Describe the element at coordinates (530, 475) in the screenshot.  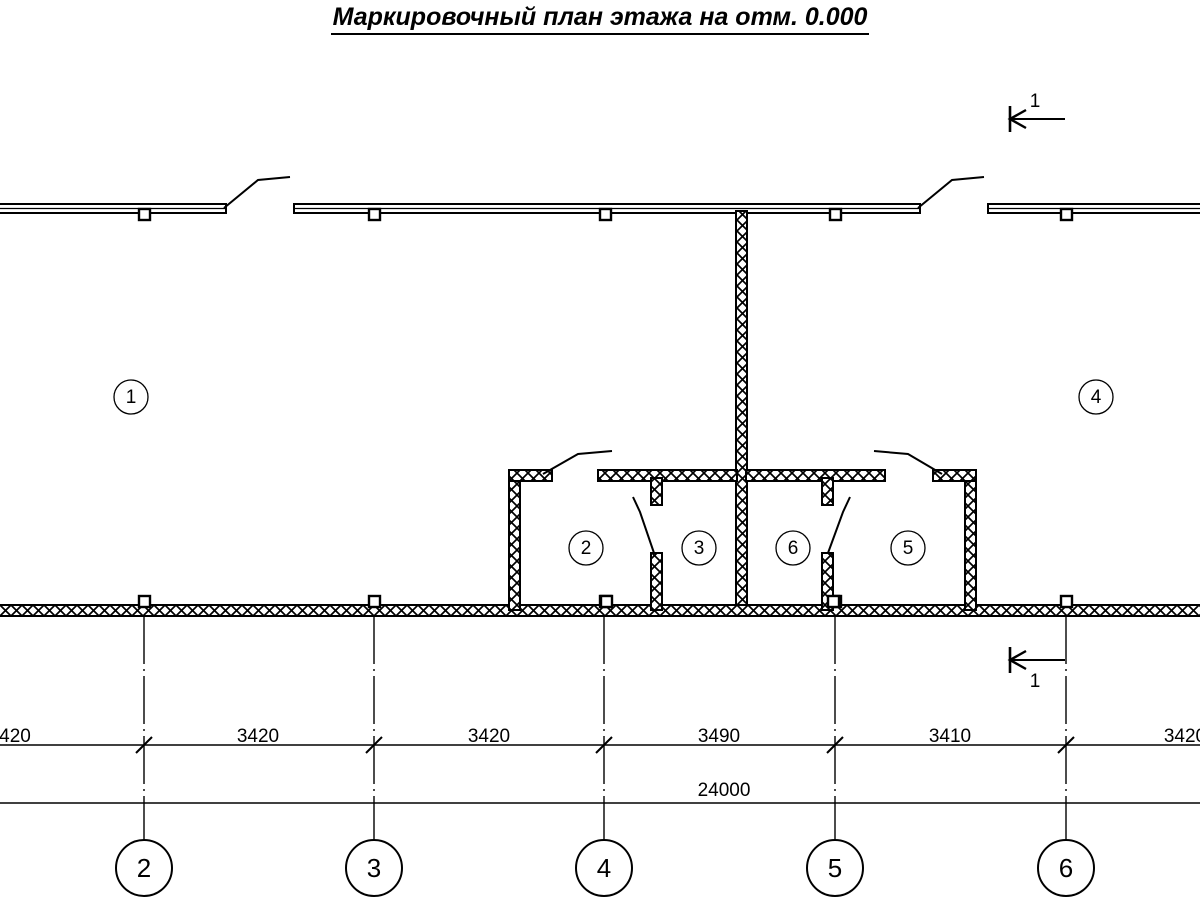
I see `wall-block-left-top-stub` at that location.